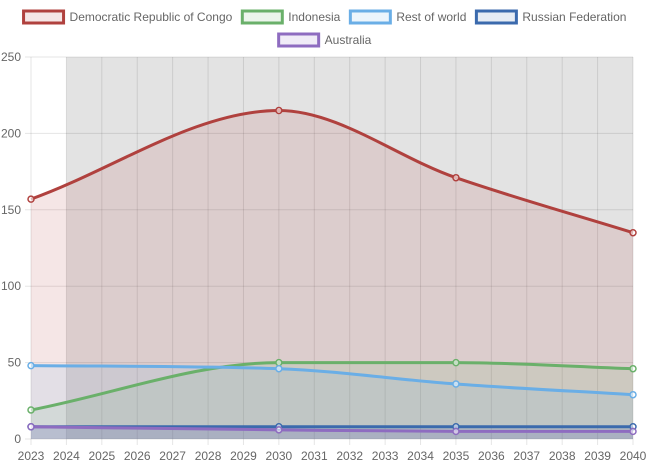 This screenshot has width=650, height=474. I want to click on x-tick-label: 2030, so click(279, 456).